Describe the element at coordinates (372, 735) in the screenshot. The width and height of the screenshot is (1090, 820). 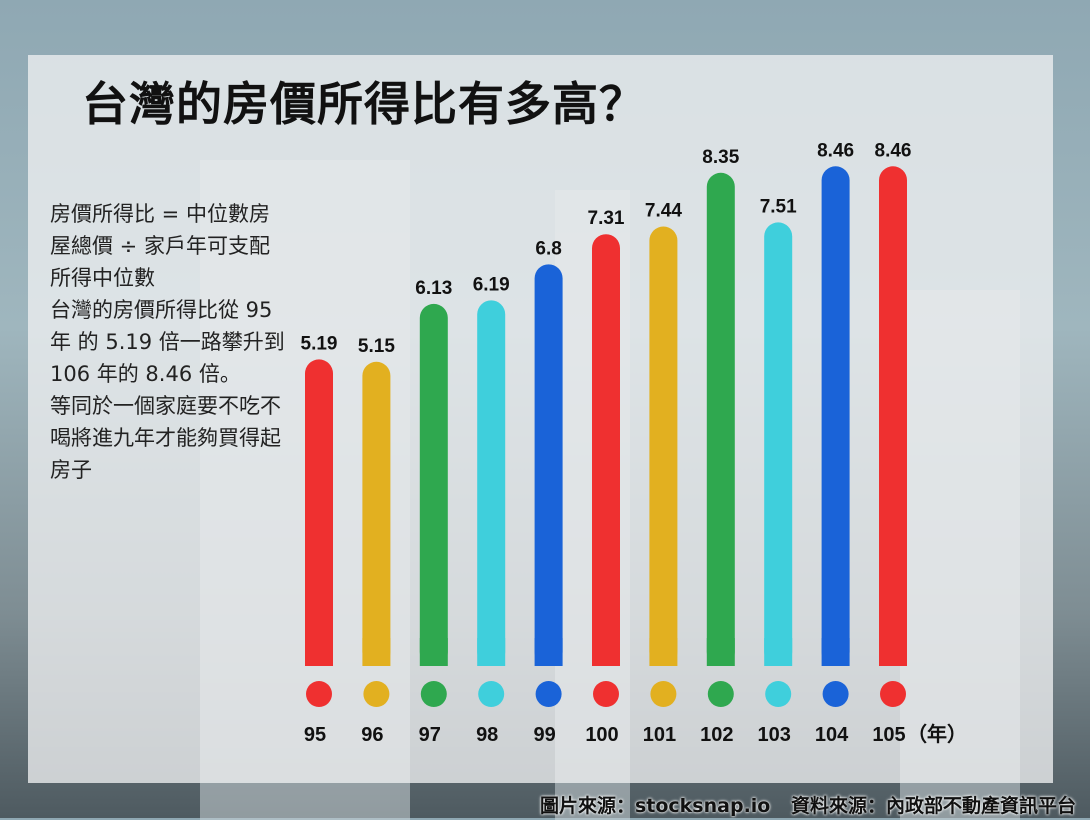
I see `tick-label: 96` at that location.